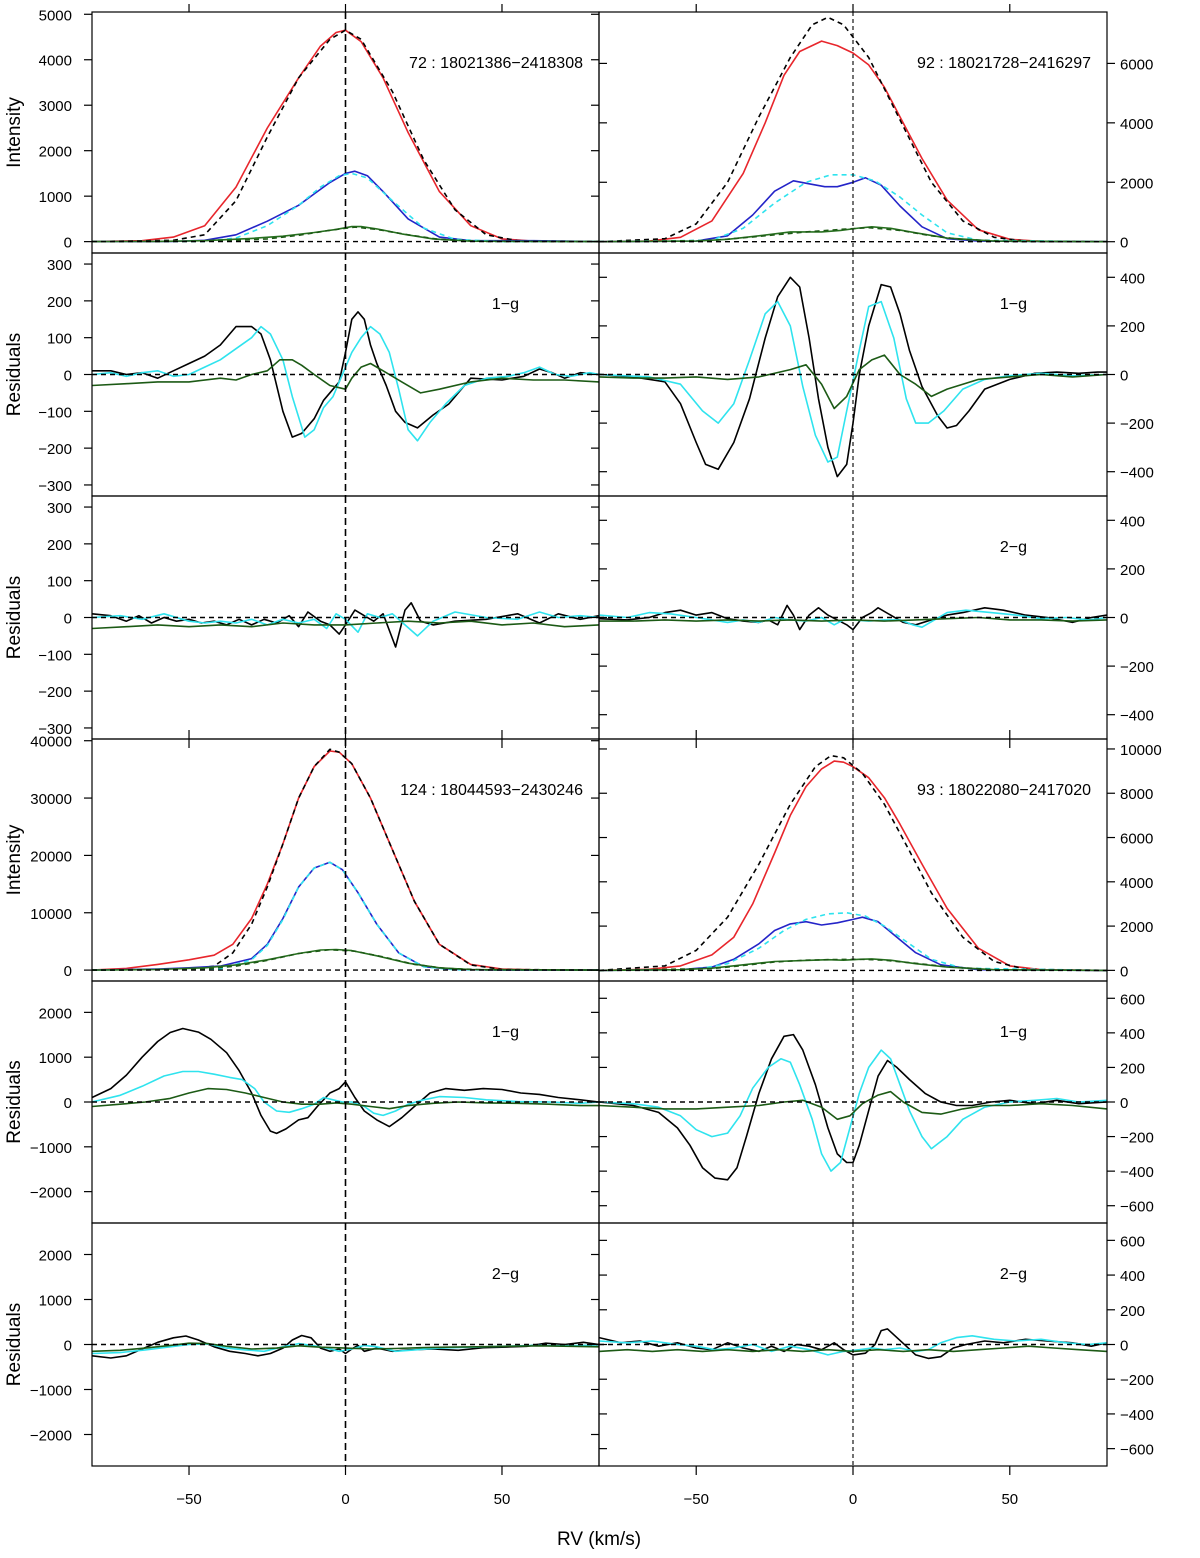  I want to click on y-axis-title: Intensity, so click(14, 132).